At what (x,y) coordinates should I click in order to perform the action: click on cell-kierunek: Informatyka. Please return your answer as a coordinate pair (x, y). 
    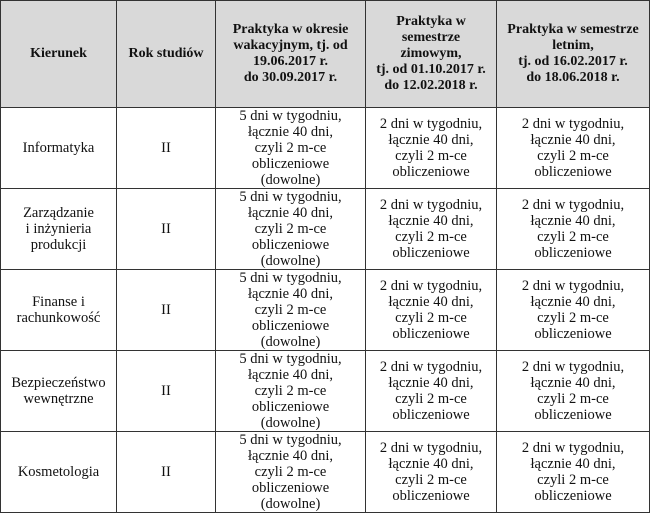
    Looking at the image, I should click on (58, 148).